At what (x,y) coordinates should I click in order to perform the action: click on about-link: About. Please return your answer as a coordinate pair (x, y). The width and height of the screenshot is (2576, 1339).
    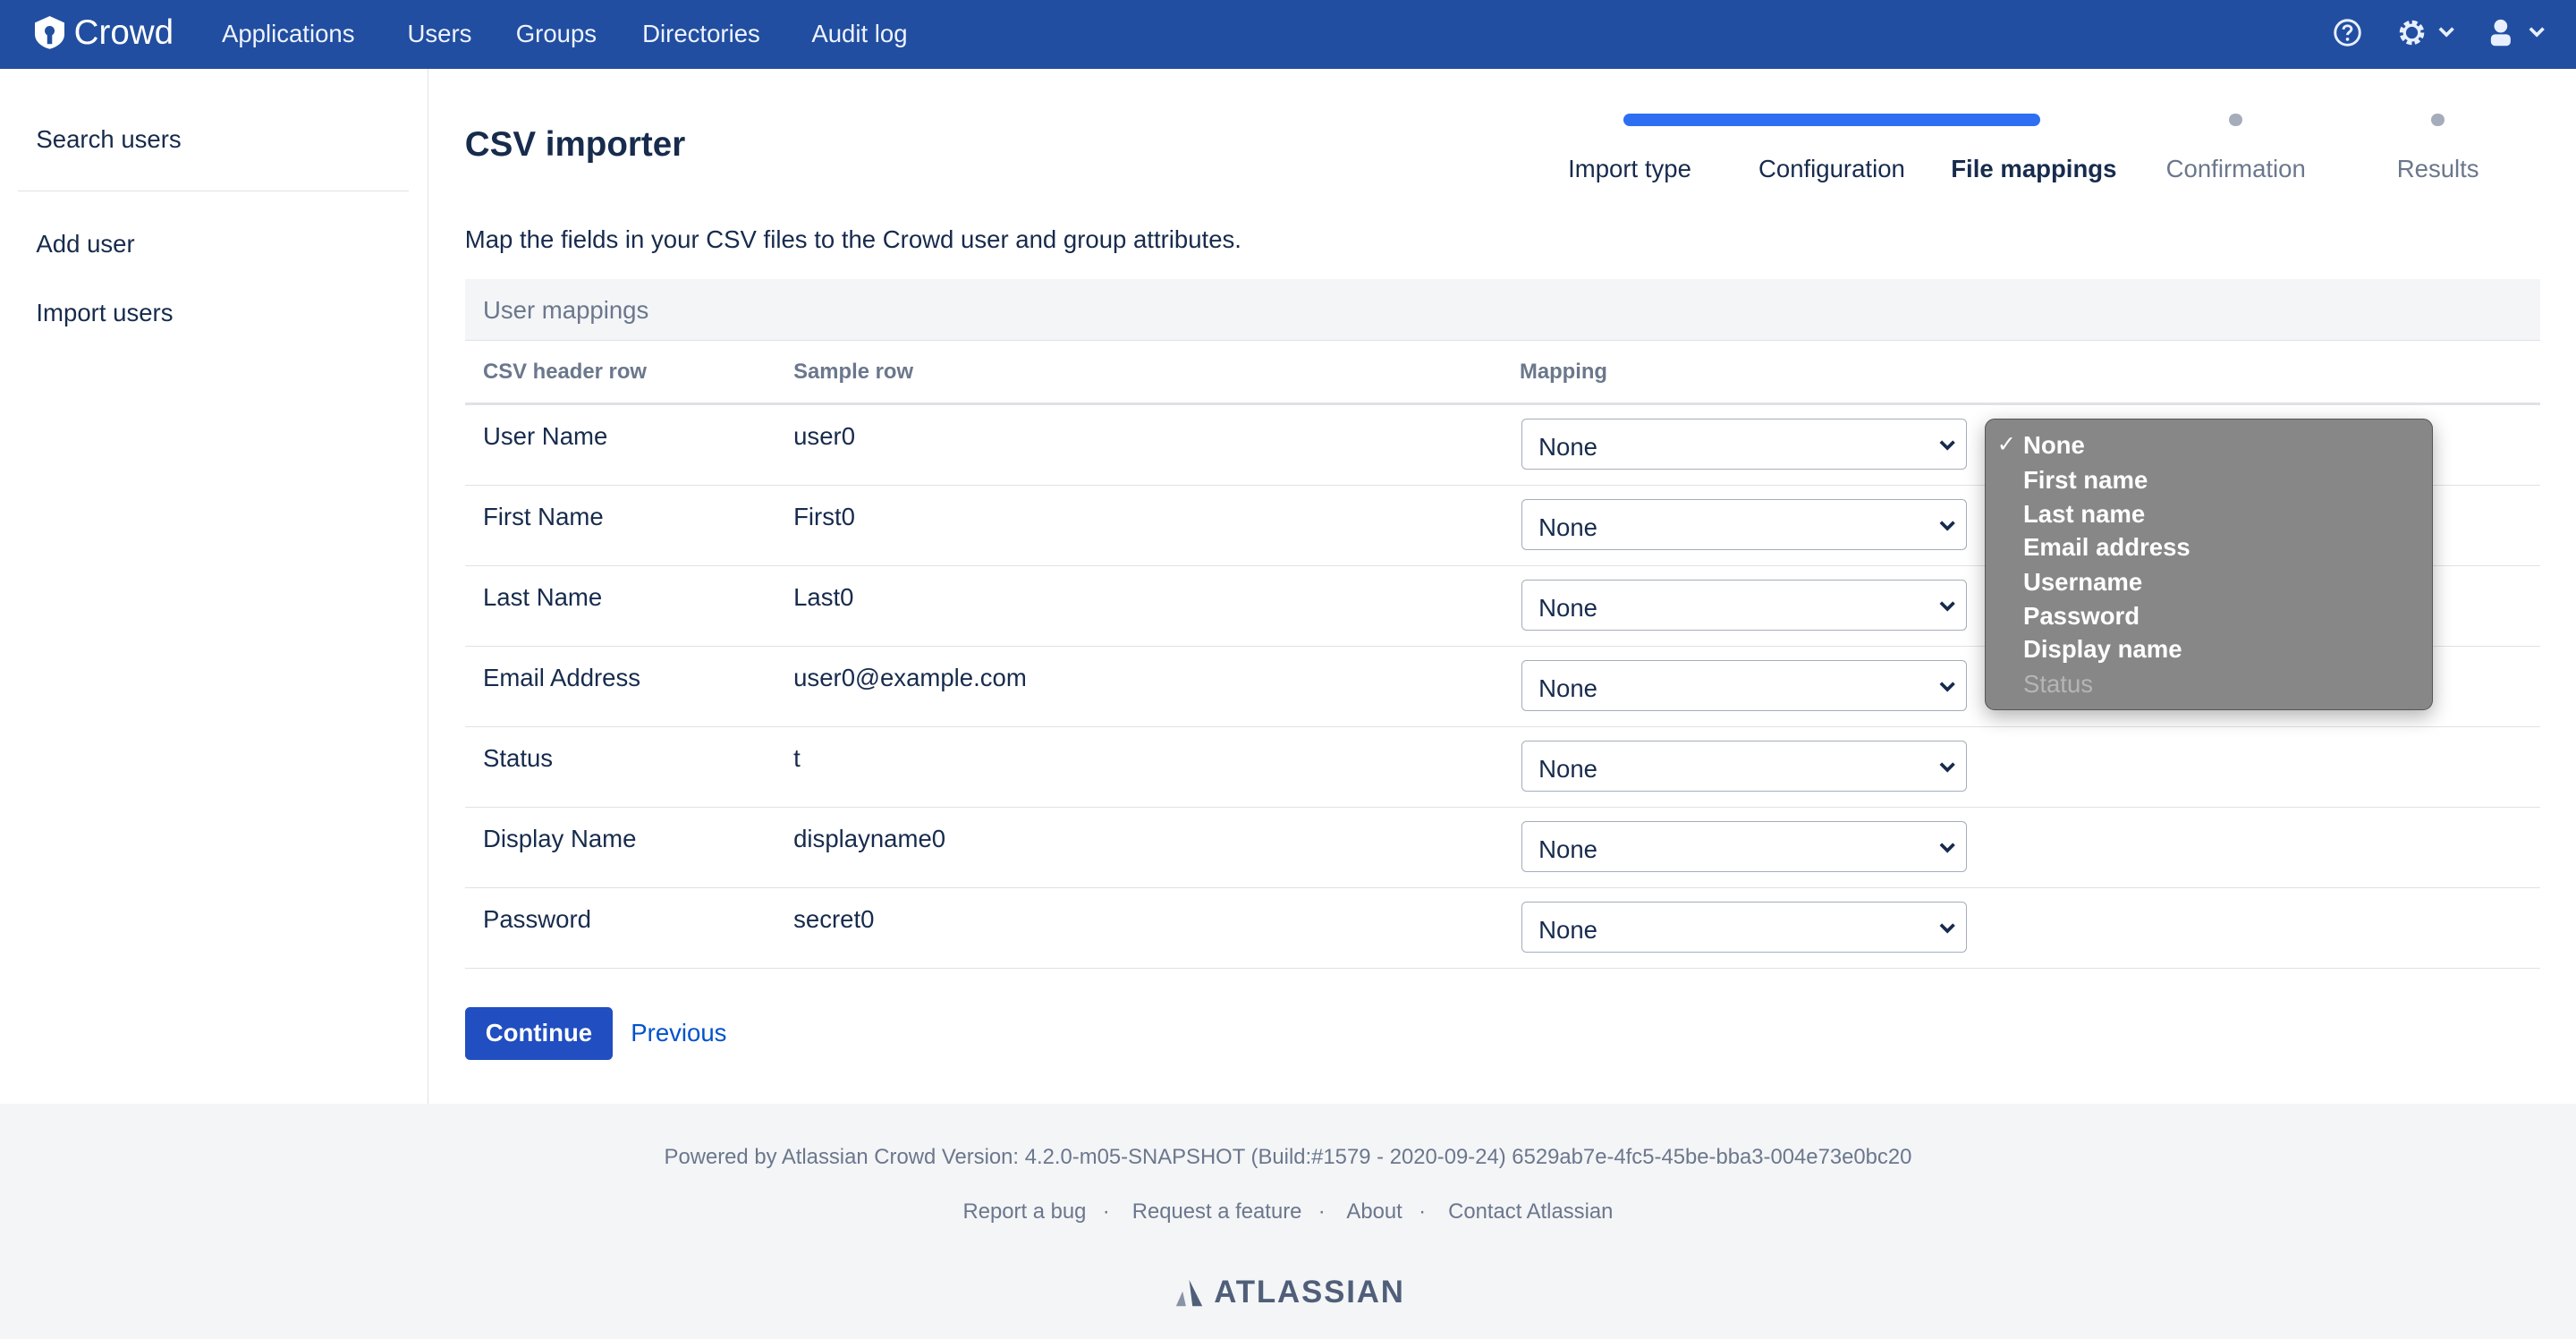
    Looking at the image, I should click on (1374, 1211).